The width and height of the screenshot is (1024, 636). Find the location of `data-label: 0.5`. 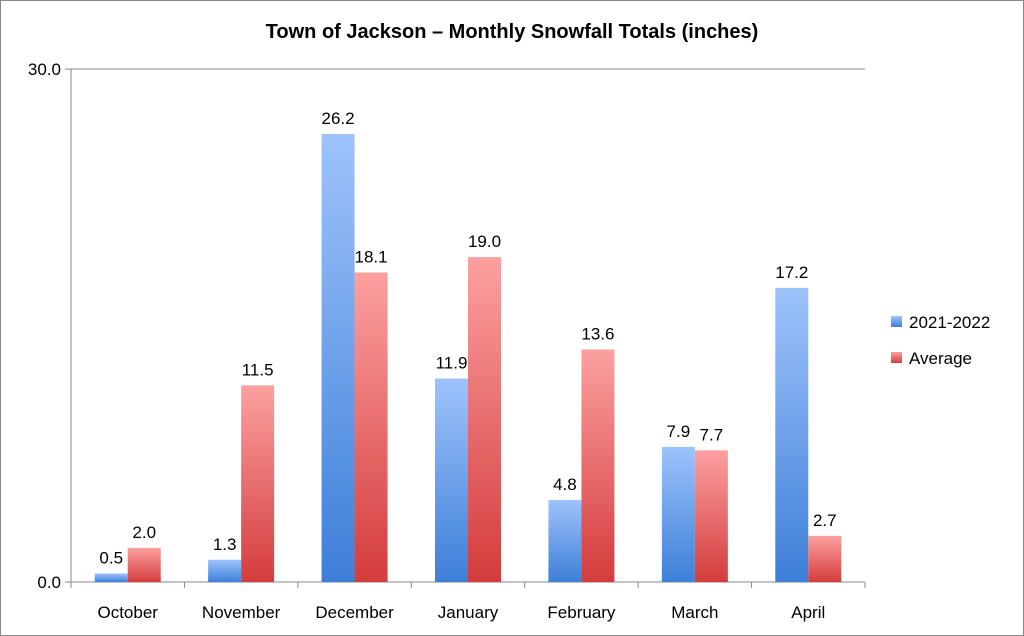

data-label: 0.5 is located at coordinates (111, 557).